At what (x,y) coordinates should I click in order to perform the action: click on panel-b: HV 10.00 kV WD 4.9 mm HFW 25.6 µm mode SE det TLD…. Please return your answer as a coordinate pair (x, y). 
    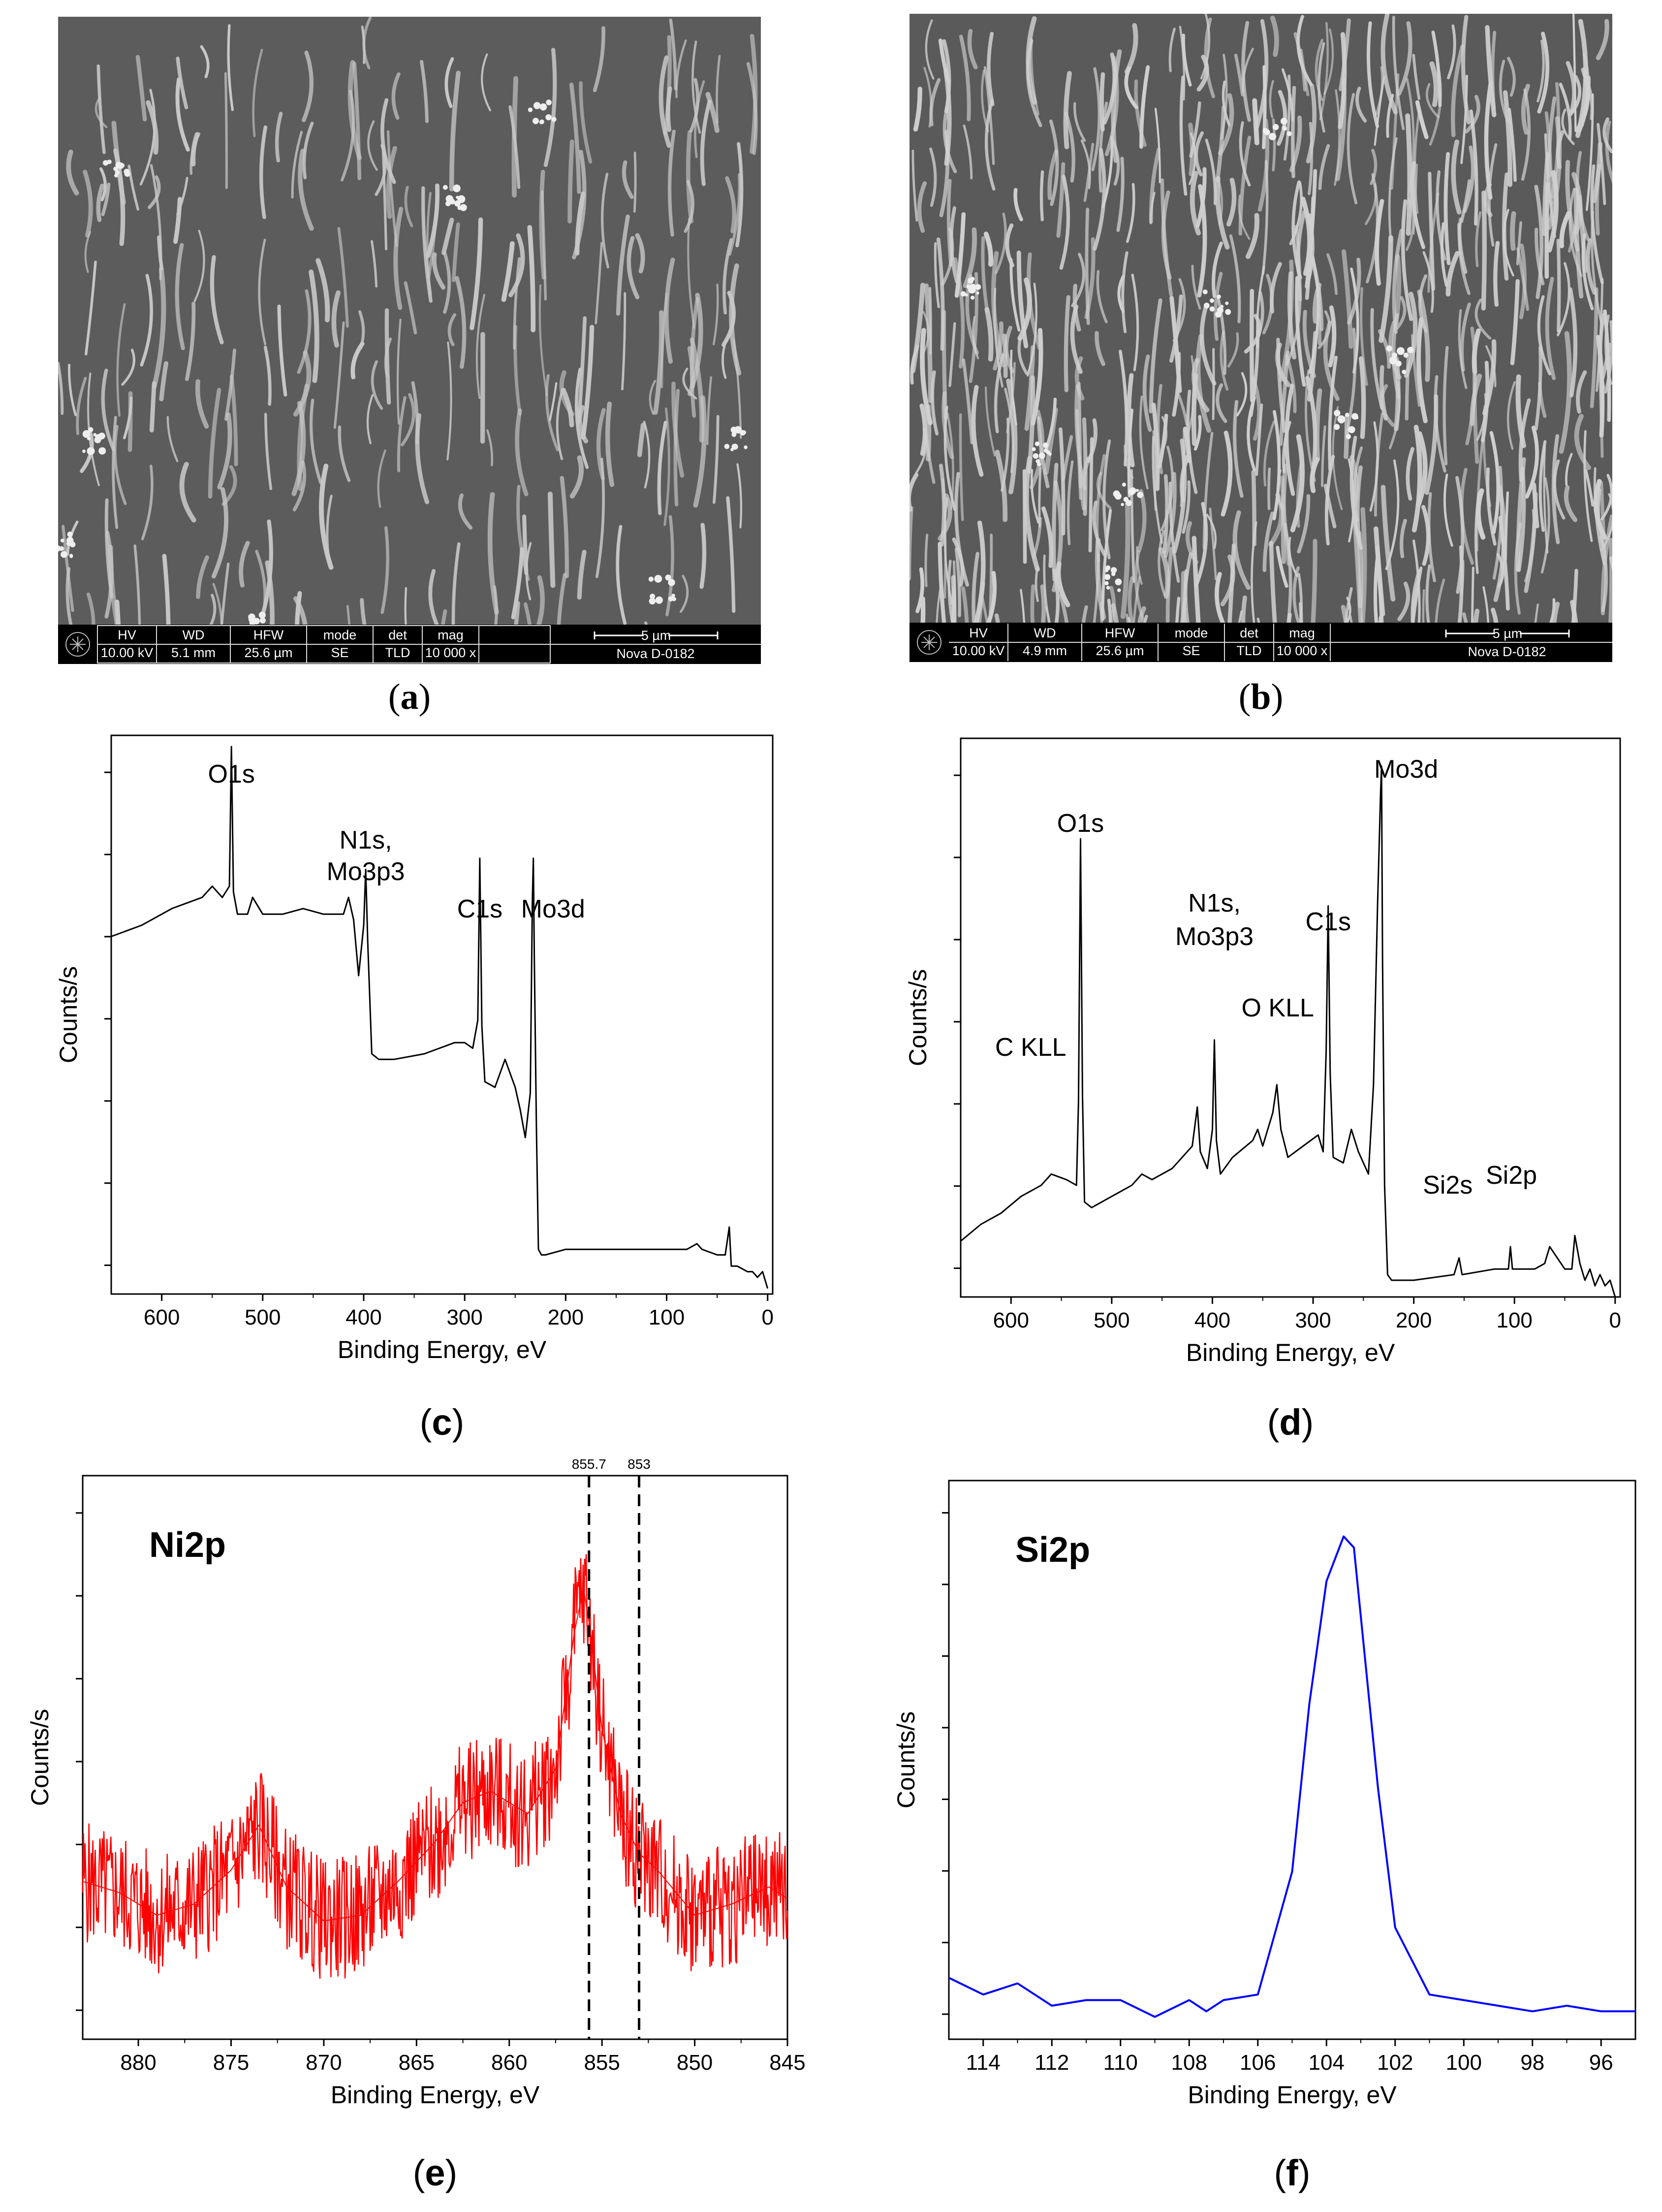
    Looking at the image, I should click on (1260, 366).